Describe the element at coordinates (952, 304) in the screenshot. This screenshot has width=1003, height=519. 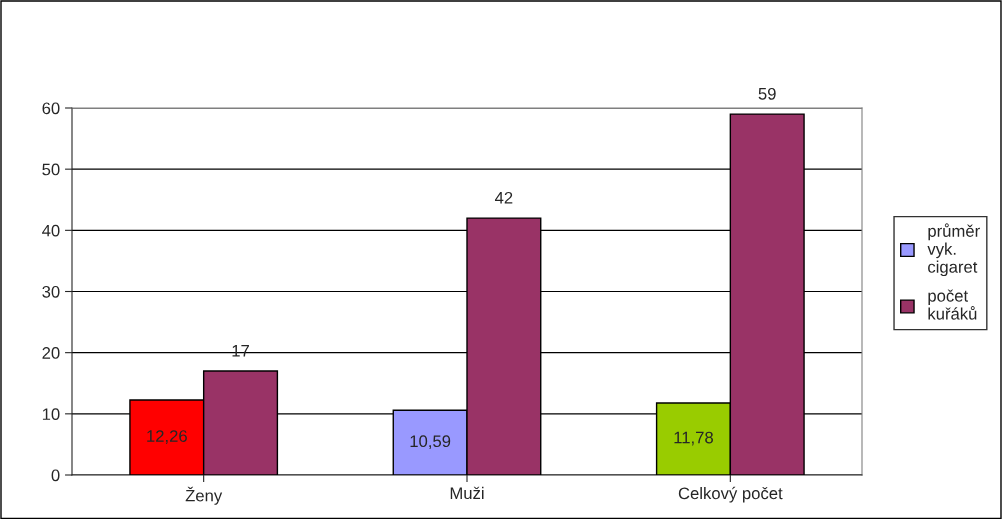
I see `legend-label: počet kuřáků` at that location.